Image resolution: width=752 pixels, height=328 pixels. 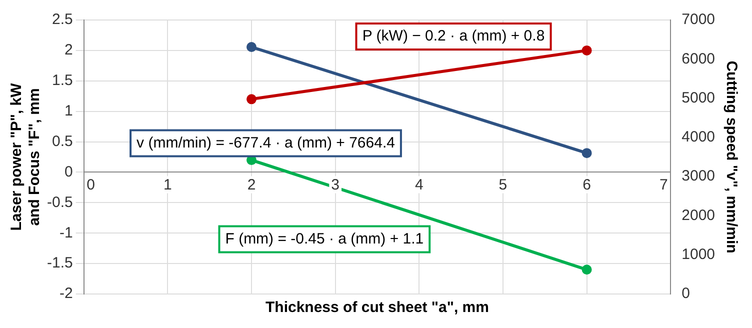 What do you see at coordinates (335, 185) in the screenshot?
I see `x-tick-label: 3` at bounding box center [335, 185].